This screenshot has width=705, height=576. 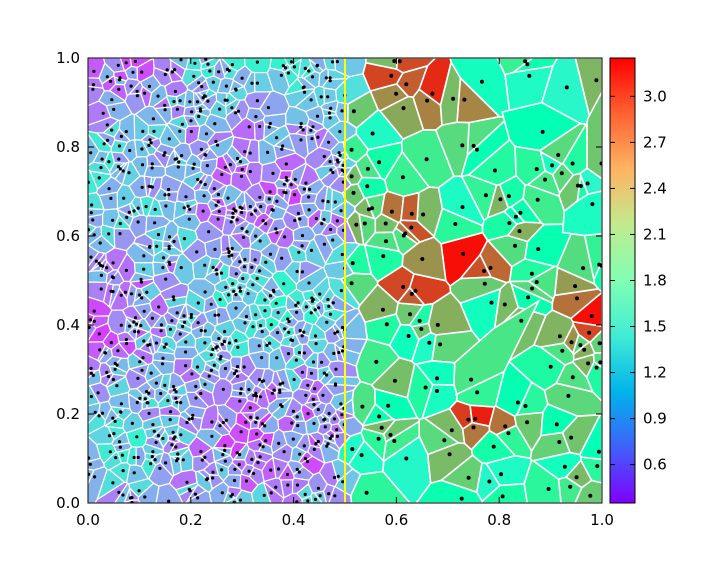 I want to click on x-tick-label: 1.0, so click(x=602, y=520).